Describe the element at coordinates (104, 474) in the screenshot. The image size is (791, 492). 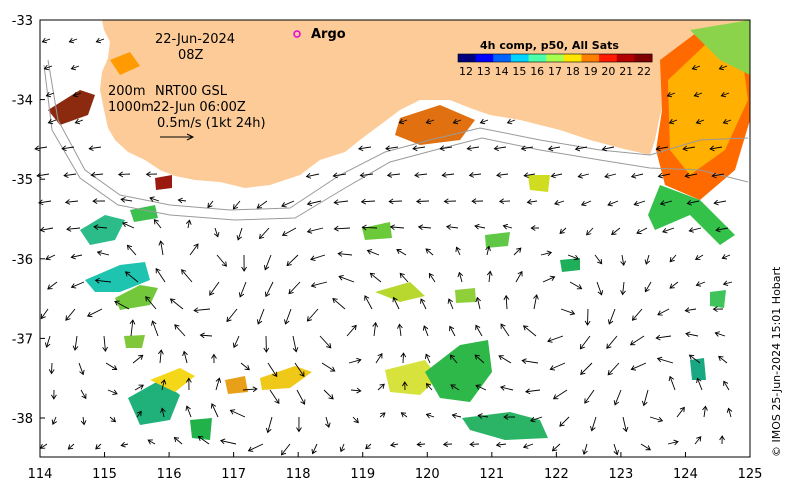
I see `x-tick-label: 115` at that location.